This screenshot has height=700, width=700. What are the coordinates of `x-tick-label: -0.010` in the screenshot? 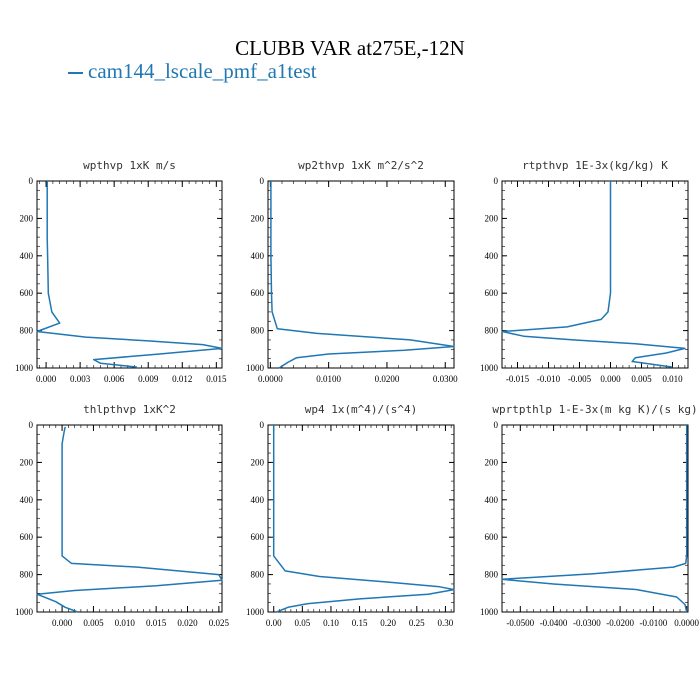 It's located at (549, 379).